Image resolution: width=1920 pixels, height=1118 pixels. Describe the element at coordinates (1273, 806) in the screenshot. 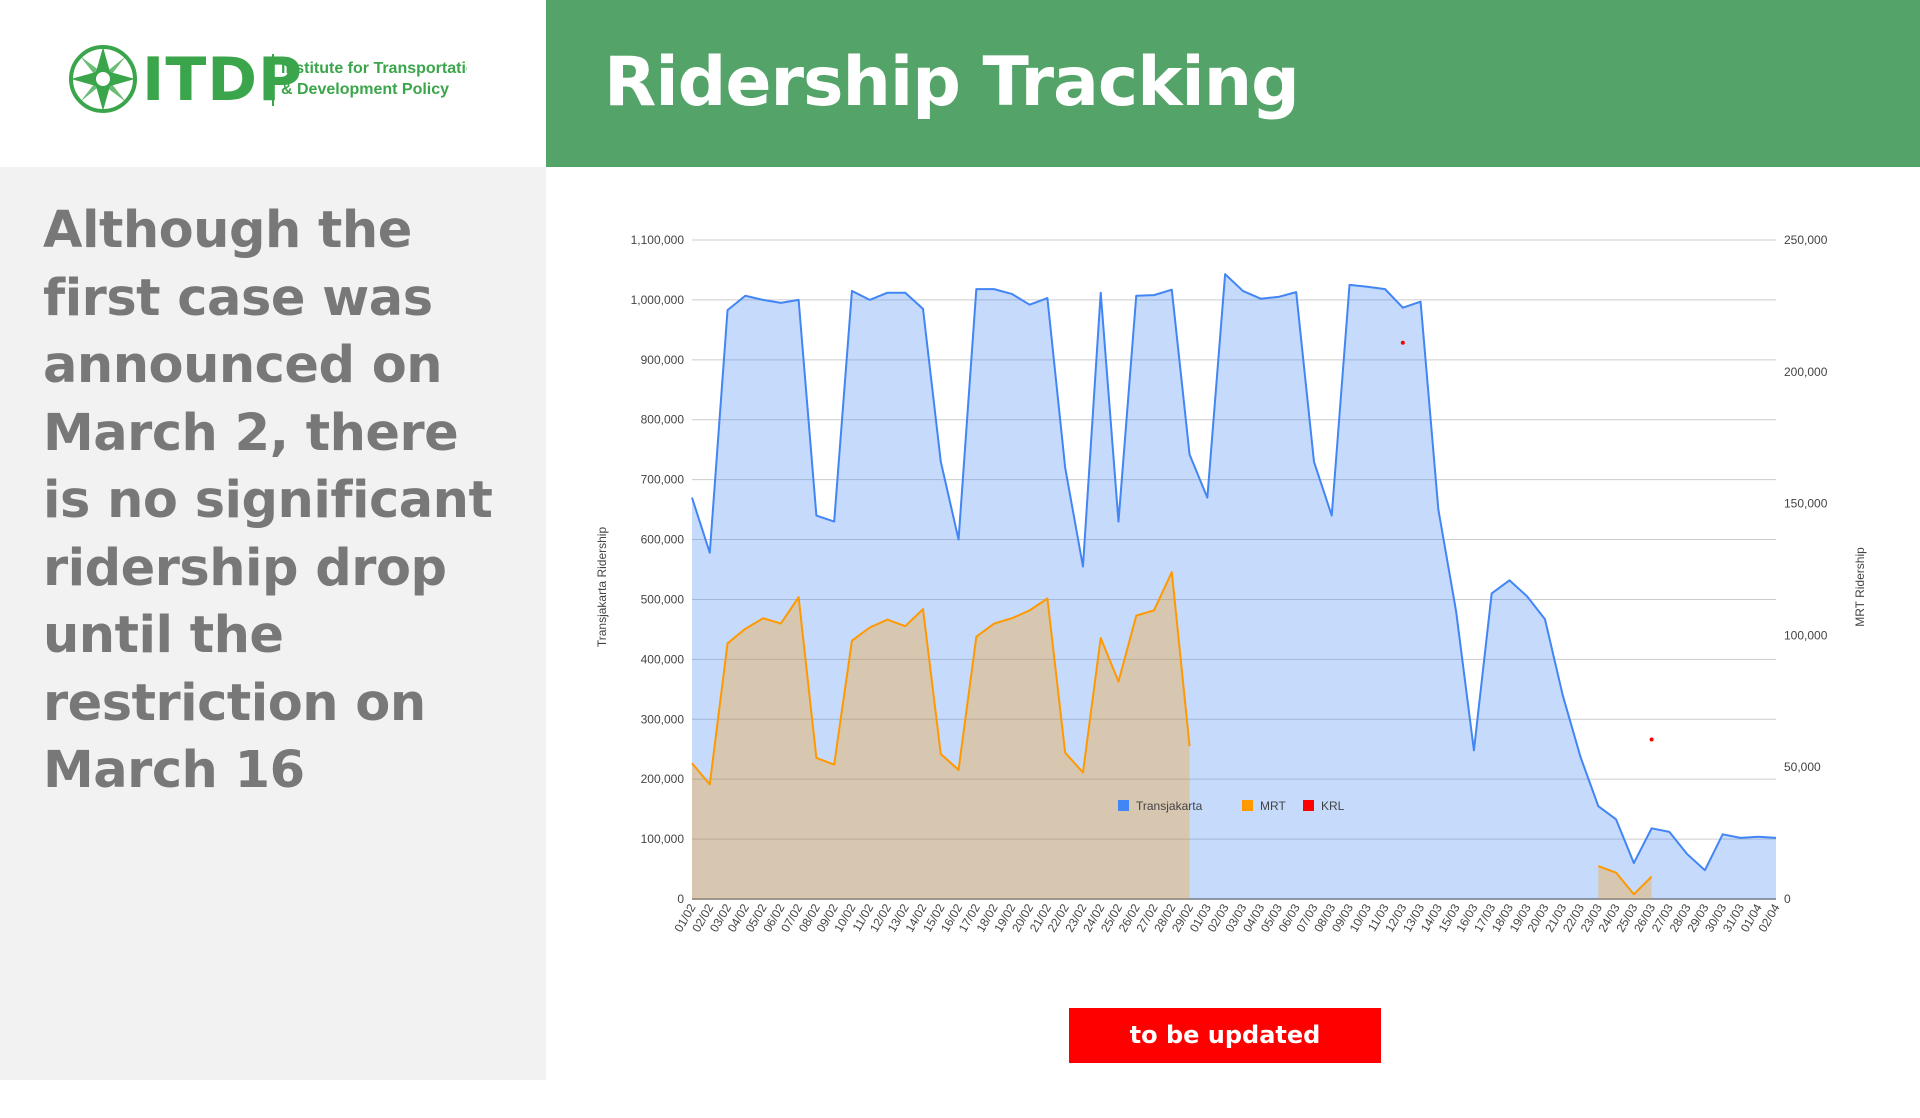

I see `legend-label-mrt: MRT` at that location.